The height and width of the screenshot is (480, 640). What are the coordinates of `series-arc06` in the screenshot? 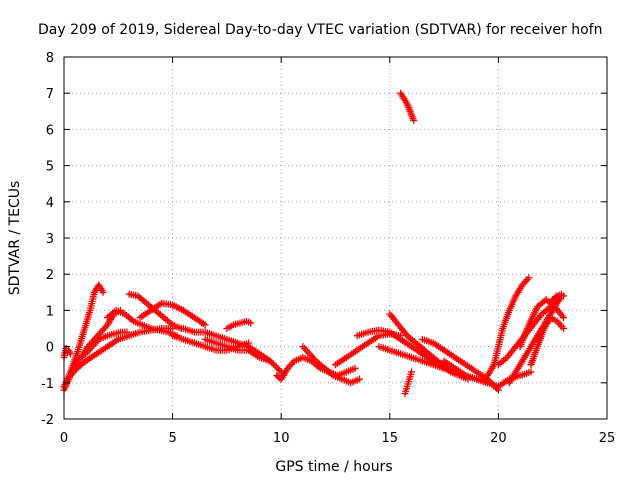 It's located at (142, 323).